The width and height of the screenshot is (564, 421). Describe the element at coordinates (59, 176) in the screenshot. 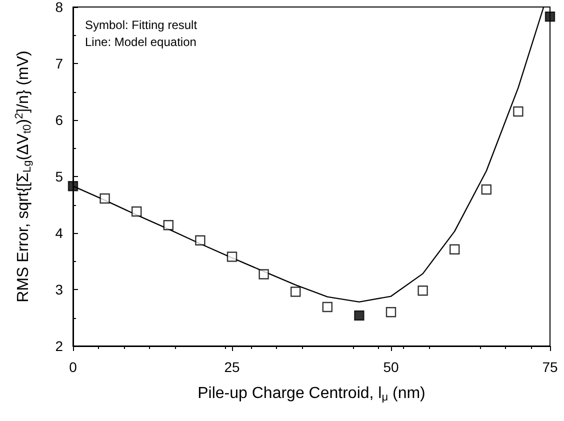

I see `y-tick-label: 5` at that location.